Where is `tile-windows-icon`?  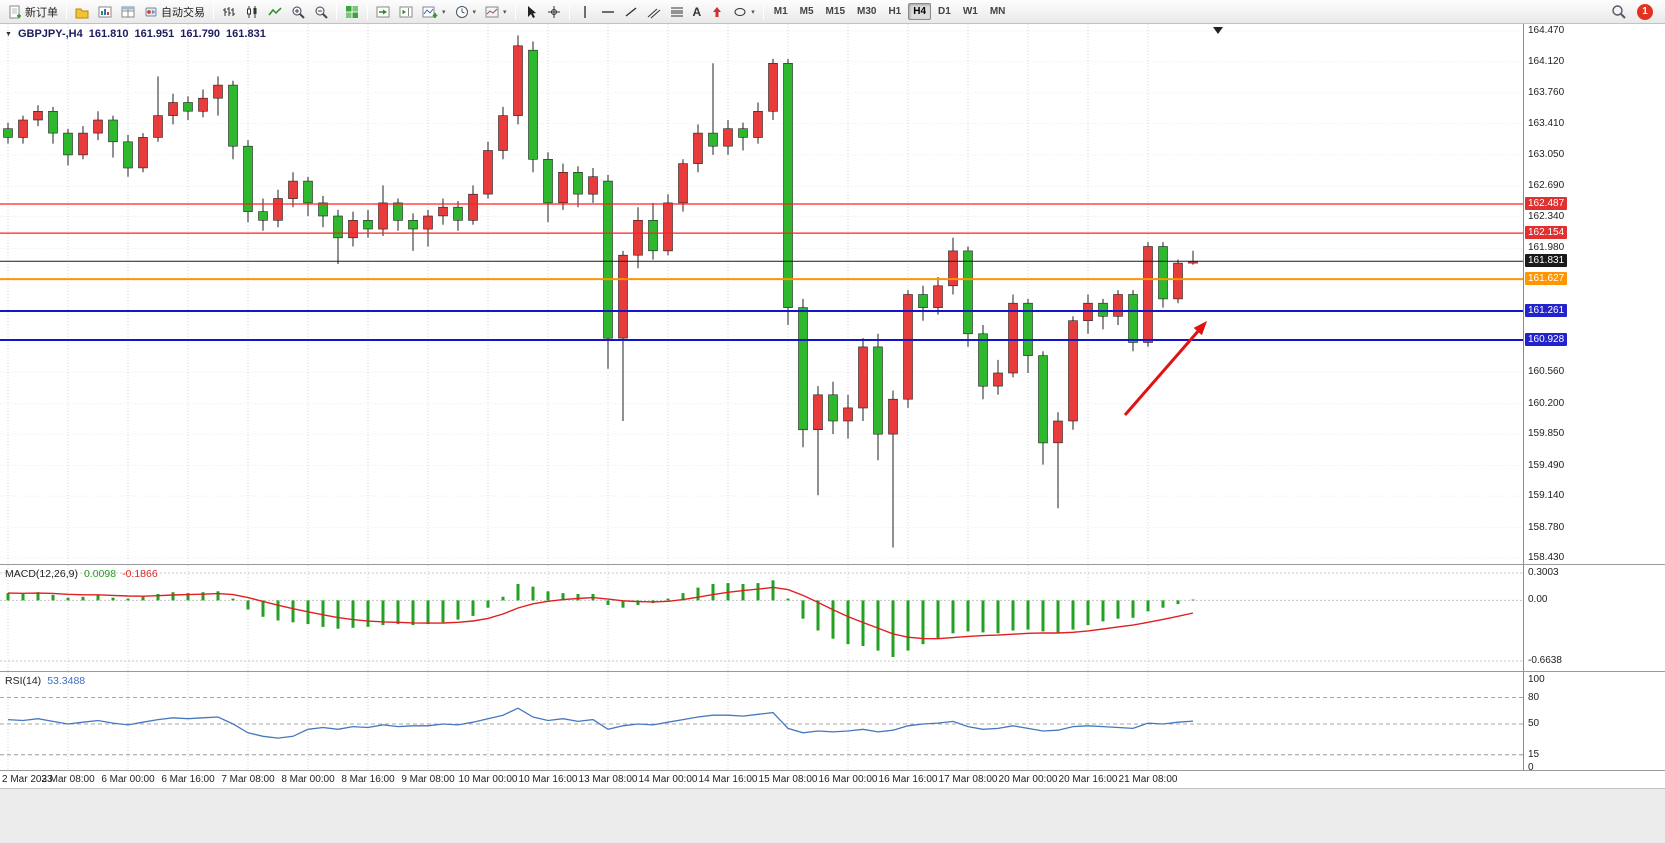 tile-windows-icon is located at coordinates (352, 12).